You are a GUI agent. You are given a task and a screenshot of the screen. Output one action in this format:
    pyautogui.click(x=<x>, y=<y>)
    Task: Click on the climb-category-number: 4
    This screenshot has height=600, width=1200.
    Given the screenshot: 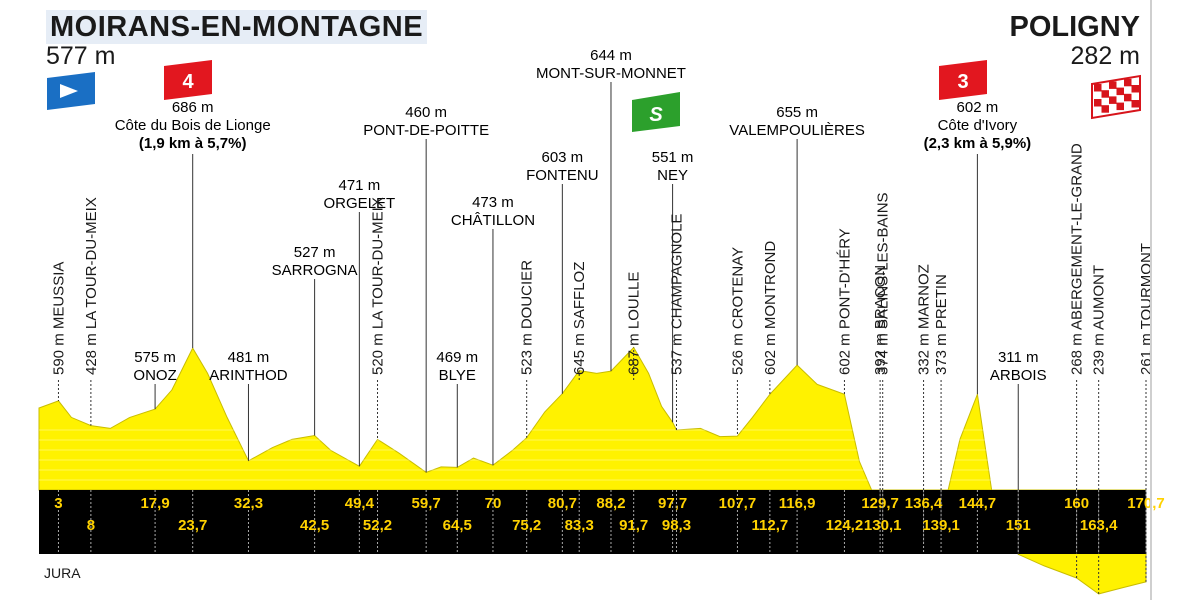 What is the action you would take?
    pyautogui.click(x=188, y=82)
    